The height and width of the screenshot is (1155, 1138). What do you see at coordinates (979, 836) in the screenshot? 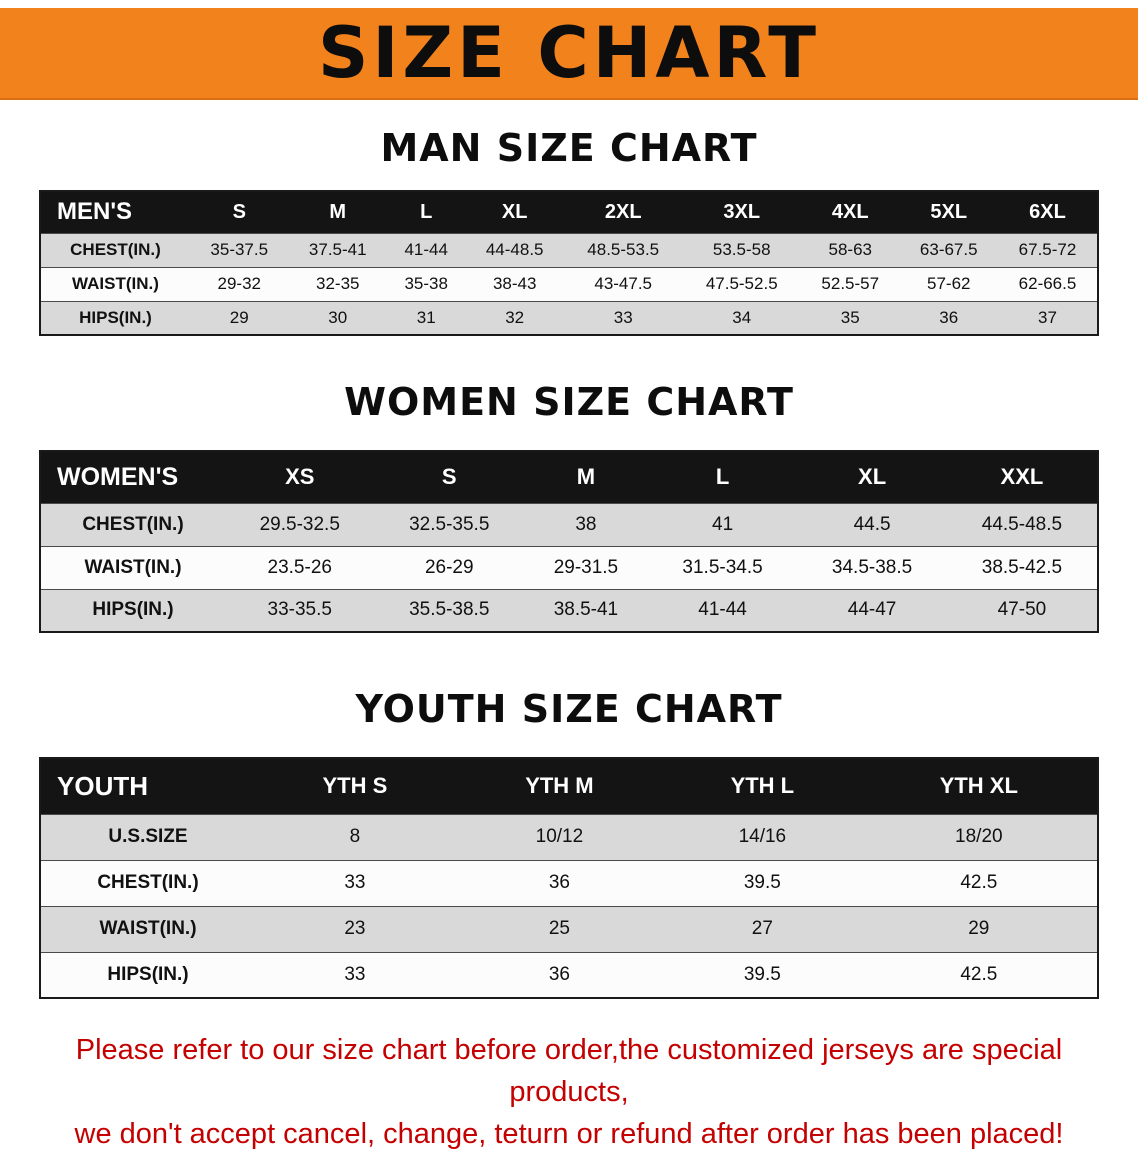
I see `value-cell: 18/20` at bounding box center [979, 836].